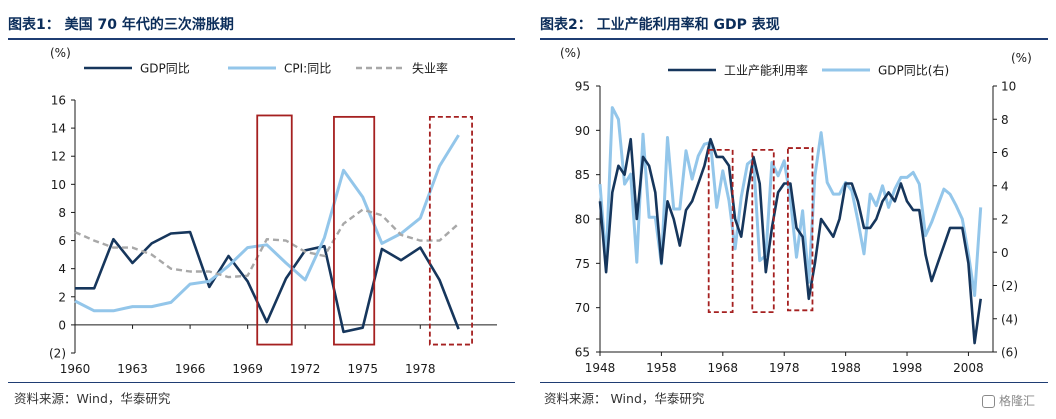 Image resolution: width=1056 pixels, height=419 pixels. I want to click on chart1-y-tick-label: 12, so click(58, 157).